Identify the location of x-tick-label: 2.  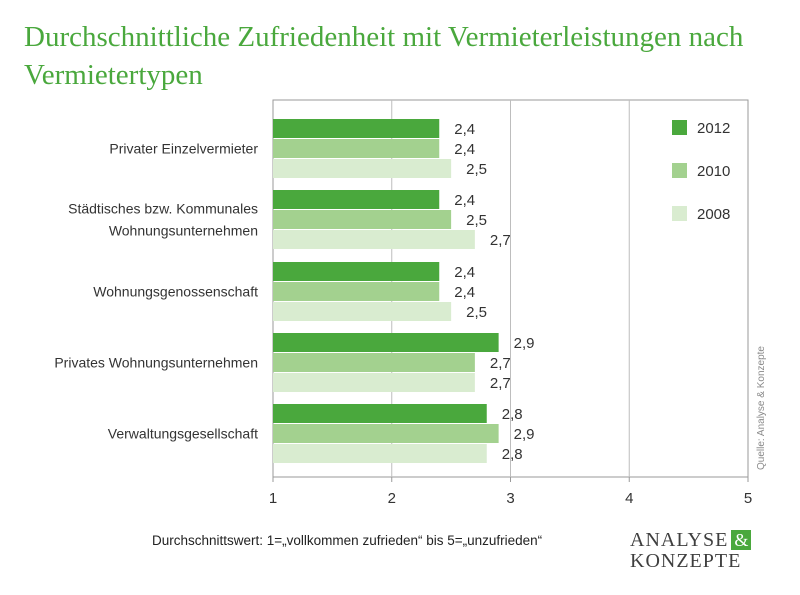
(392, 498).